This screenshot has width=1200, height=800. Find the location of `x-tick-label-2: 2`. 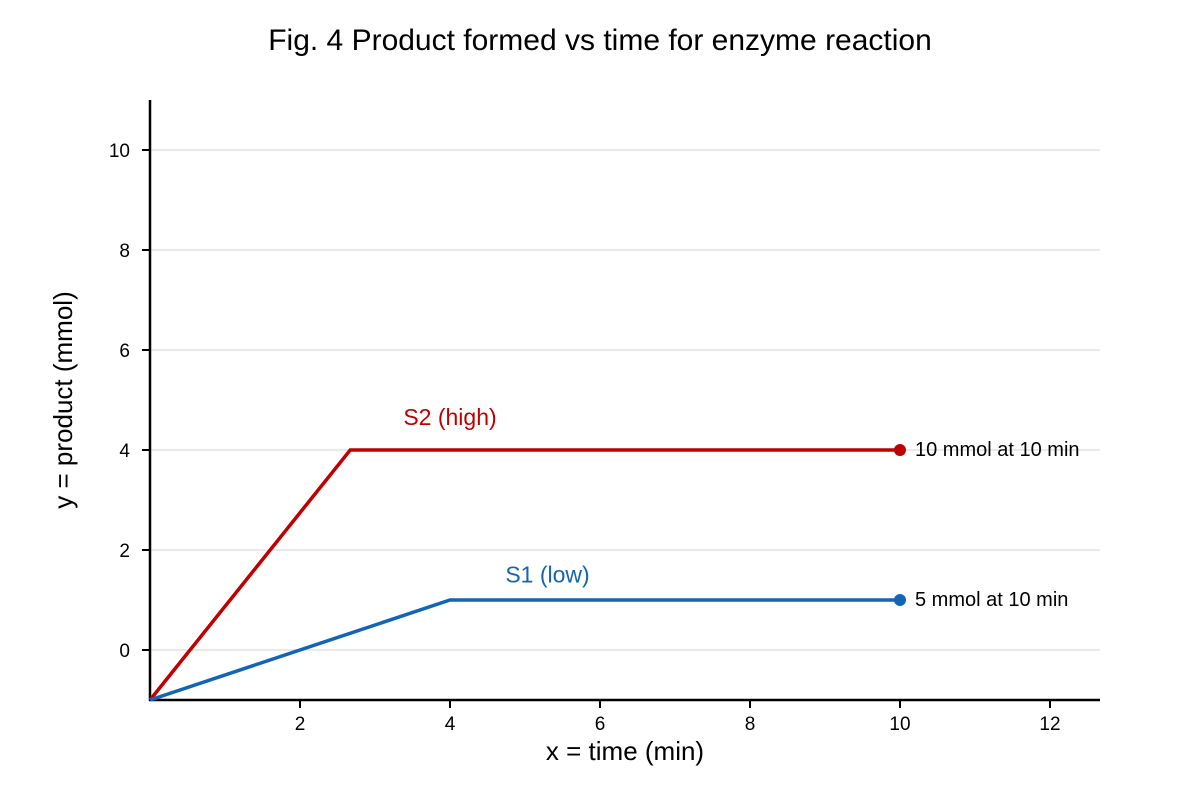

x-tick-label-2: 2 is located at coordinates (300, 724).